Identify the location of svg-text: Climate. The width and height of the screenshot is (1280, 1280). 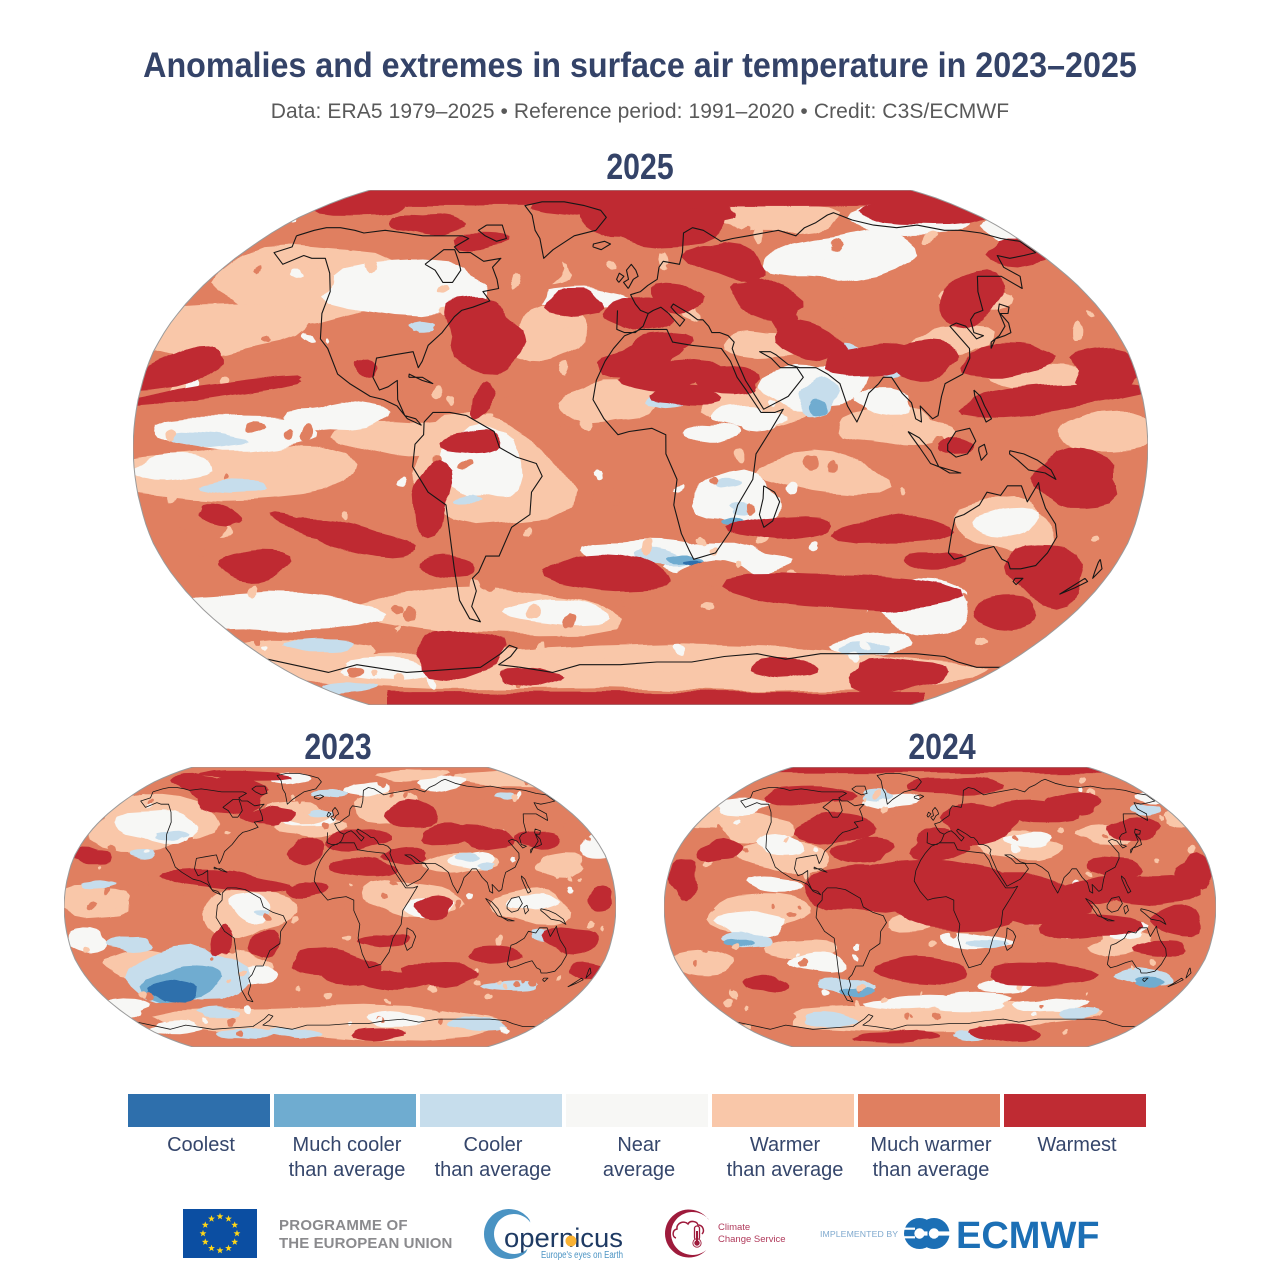
(734, 1227).